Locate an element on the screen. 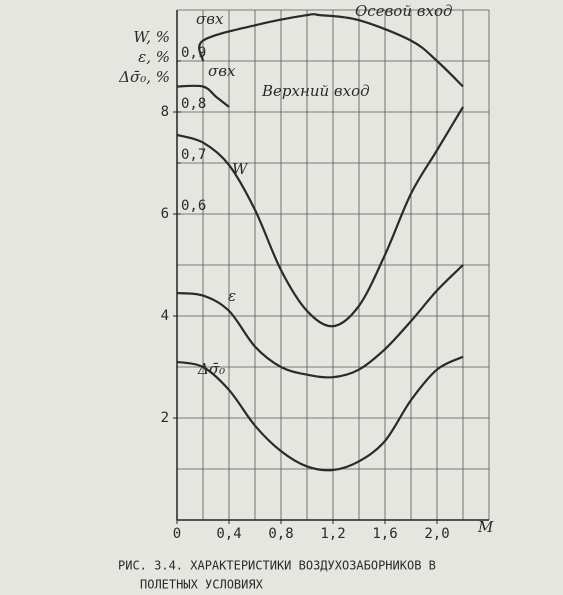 The width and height of the screenshot is (563, 595). series-label: Δσ̄₀ is located at coordinates (211, 369).